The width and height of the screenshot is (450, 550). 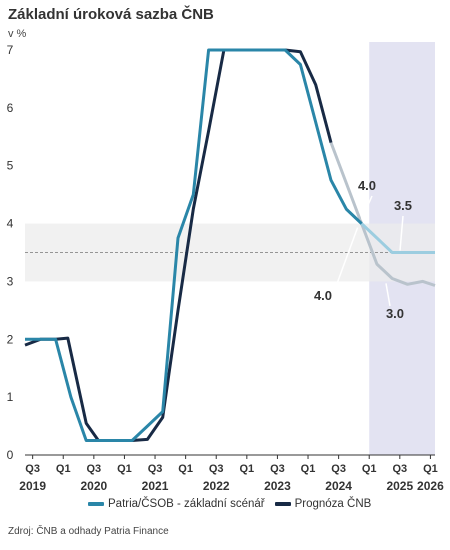 I want to click on legend-label-patria: Patria/ČSOB - základní scénář, so click(x=186, y=504).